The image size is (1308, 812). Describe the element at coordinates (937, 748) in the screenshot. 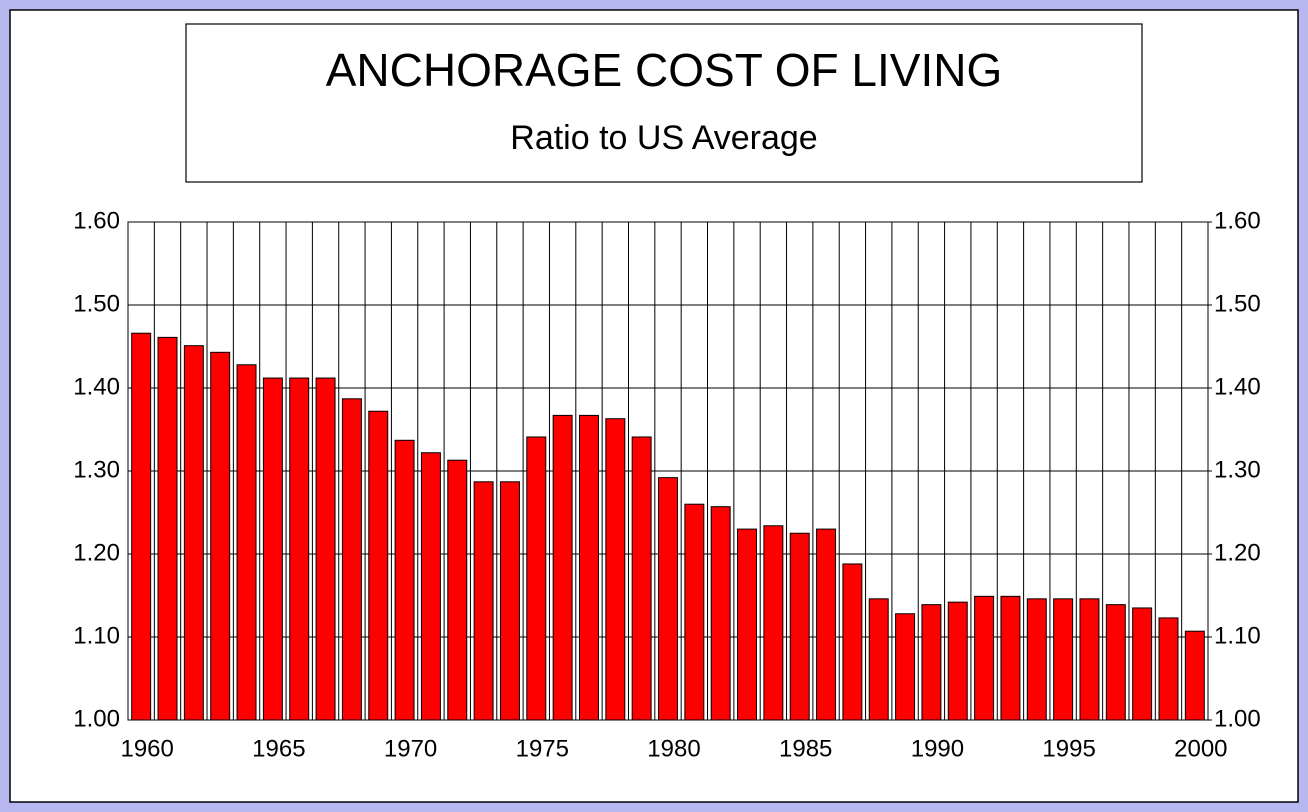

I see `x-tick-label: 1990` at that location.